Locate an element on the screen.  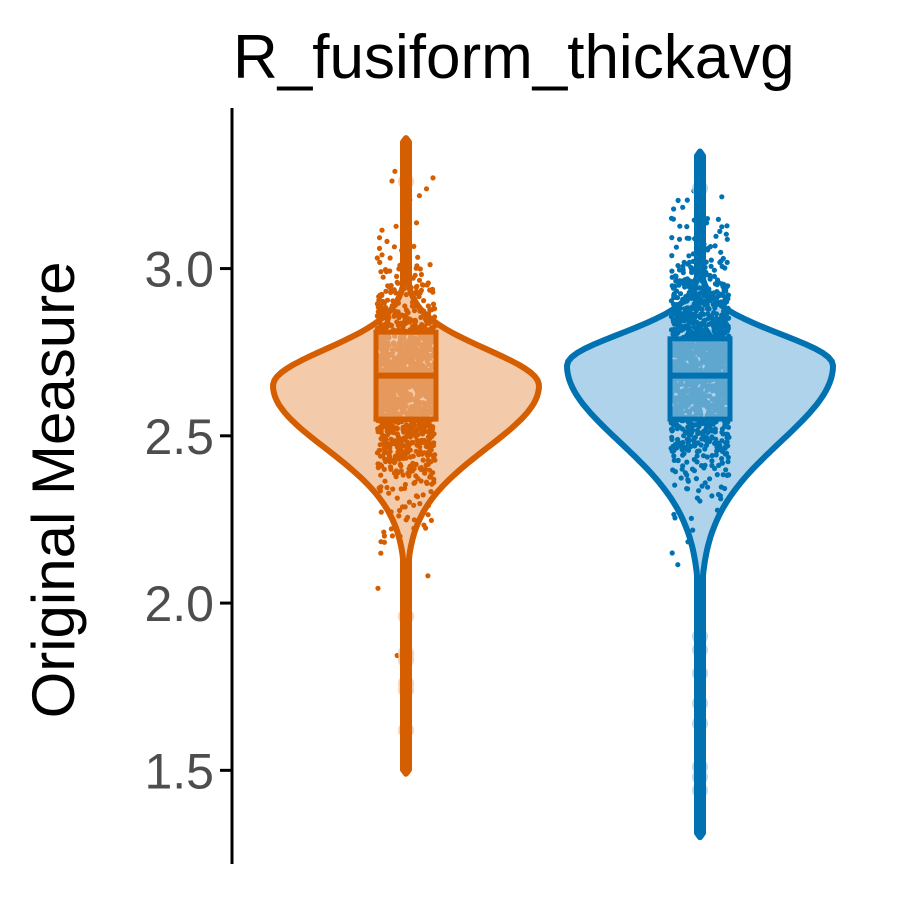
y-axis-ticks: 1.5 2.0 2.5 3.0 is located at coordinates (188, 520).